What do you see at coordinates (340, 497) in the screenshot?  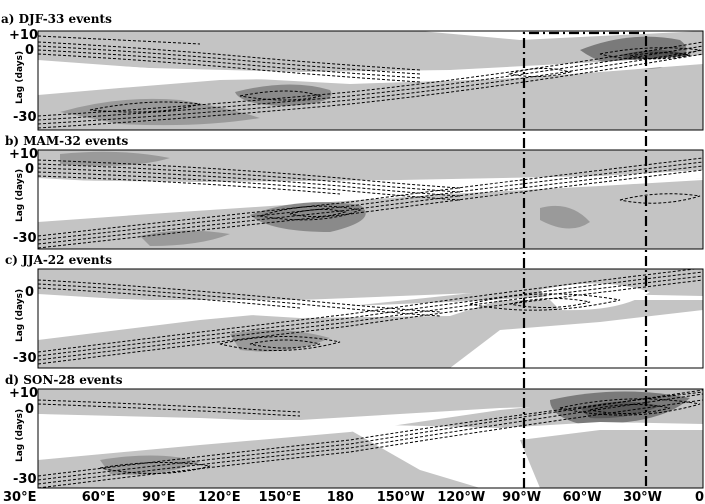 I see `x-tick-label: 180` at bounding box center [340, 497].